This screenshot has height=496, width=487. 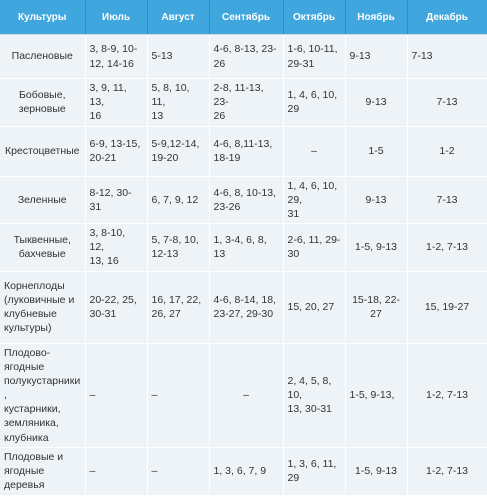 I want to click on august-cell: 5, 7-8, 10, 12-13, so click(x=178, y=247).